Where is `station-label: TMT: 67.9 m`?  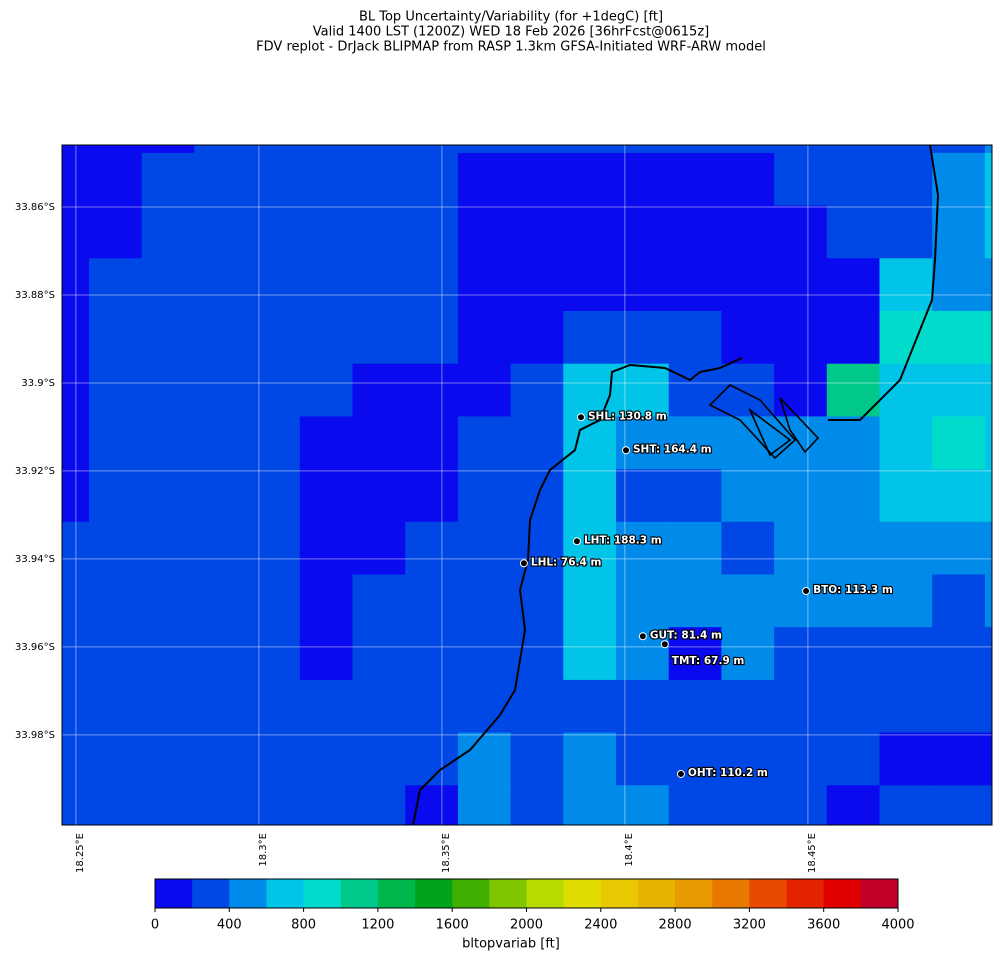 station-label: TMT: 67.9 m is located at coordinates (708, 661).